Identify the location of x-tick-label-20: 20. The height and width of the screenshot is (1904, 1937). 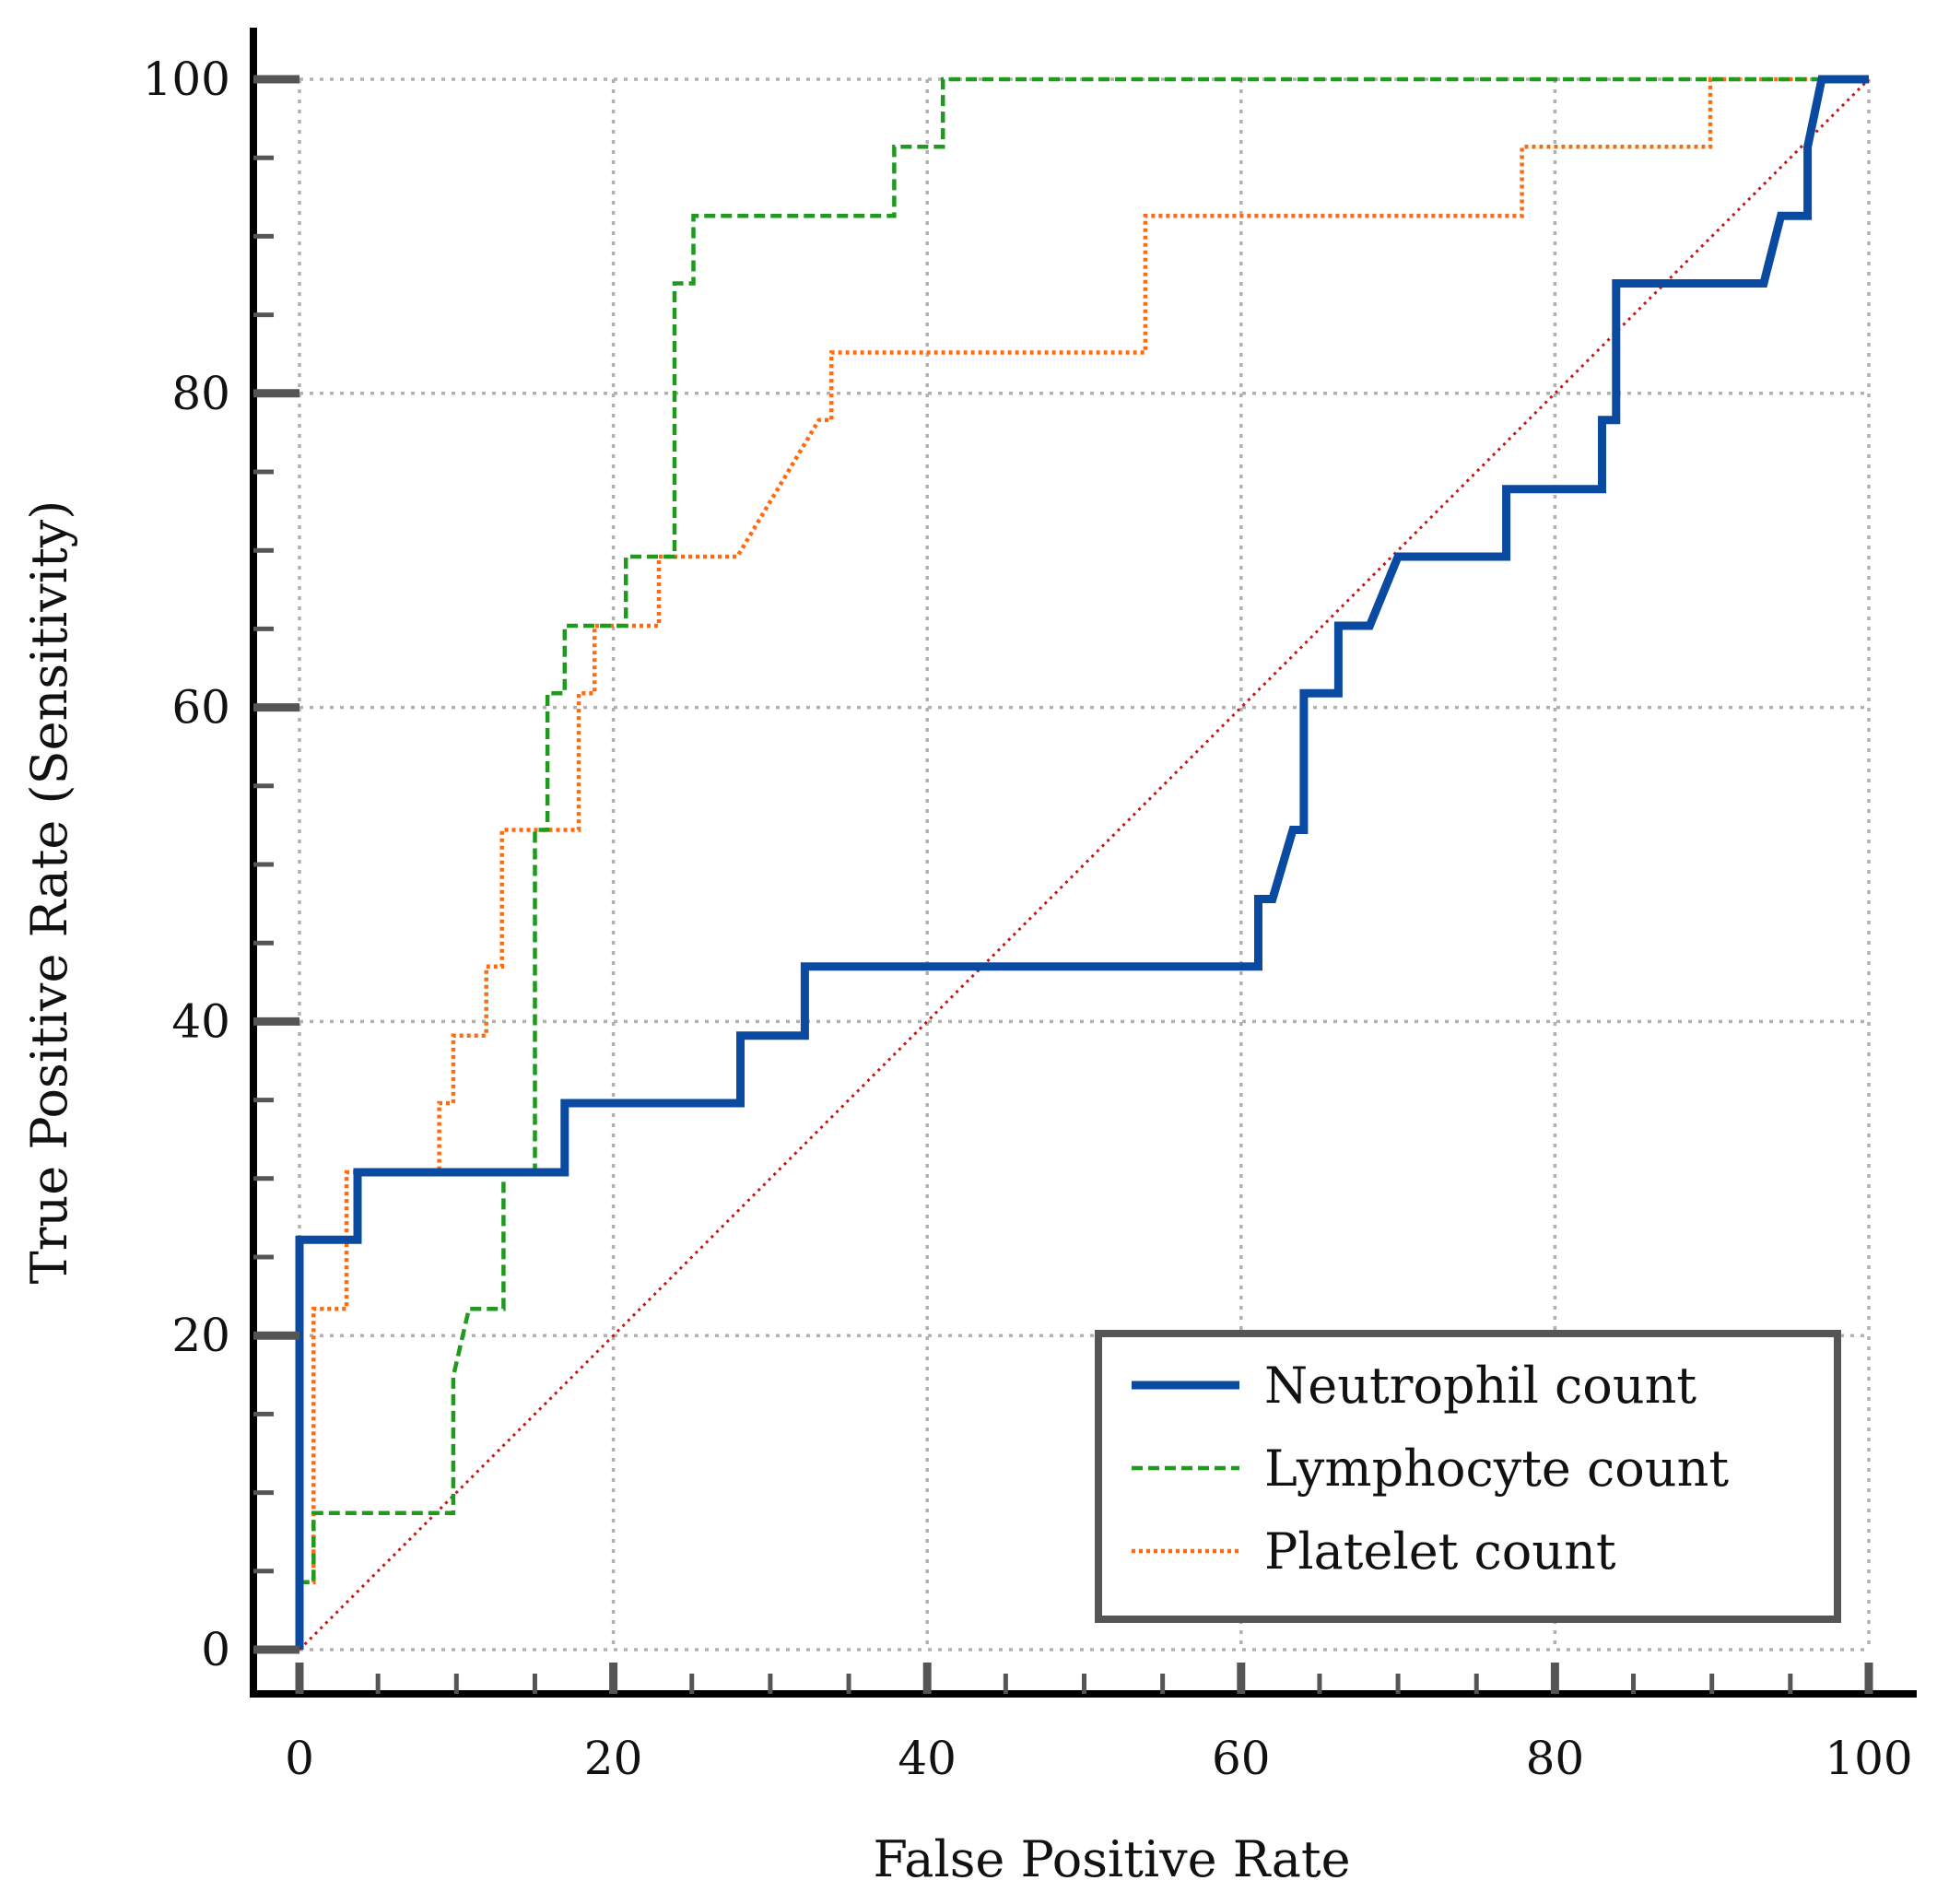
(613, 1758).